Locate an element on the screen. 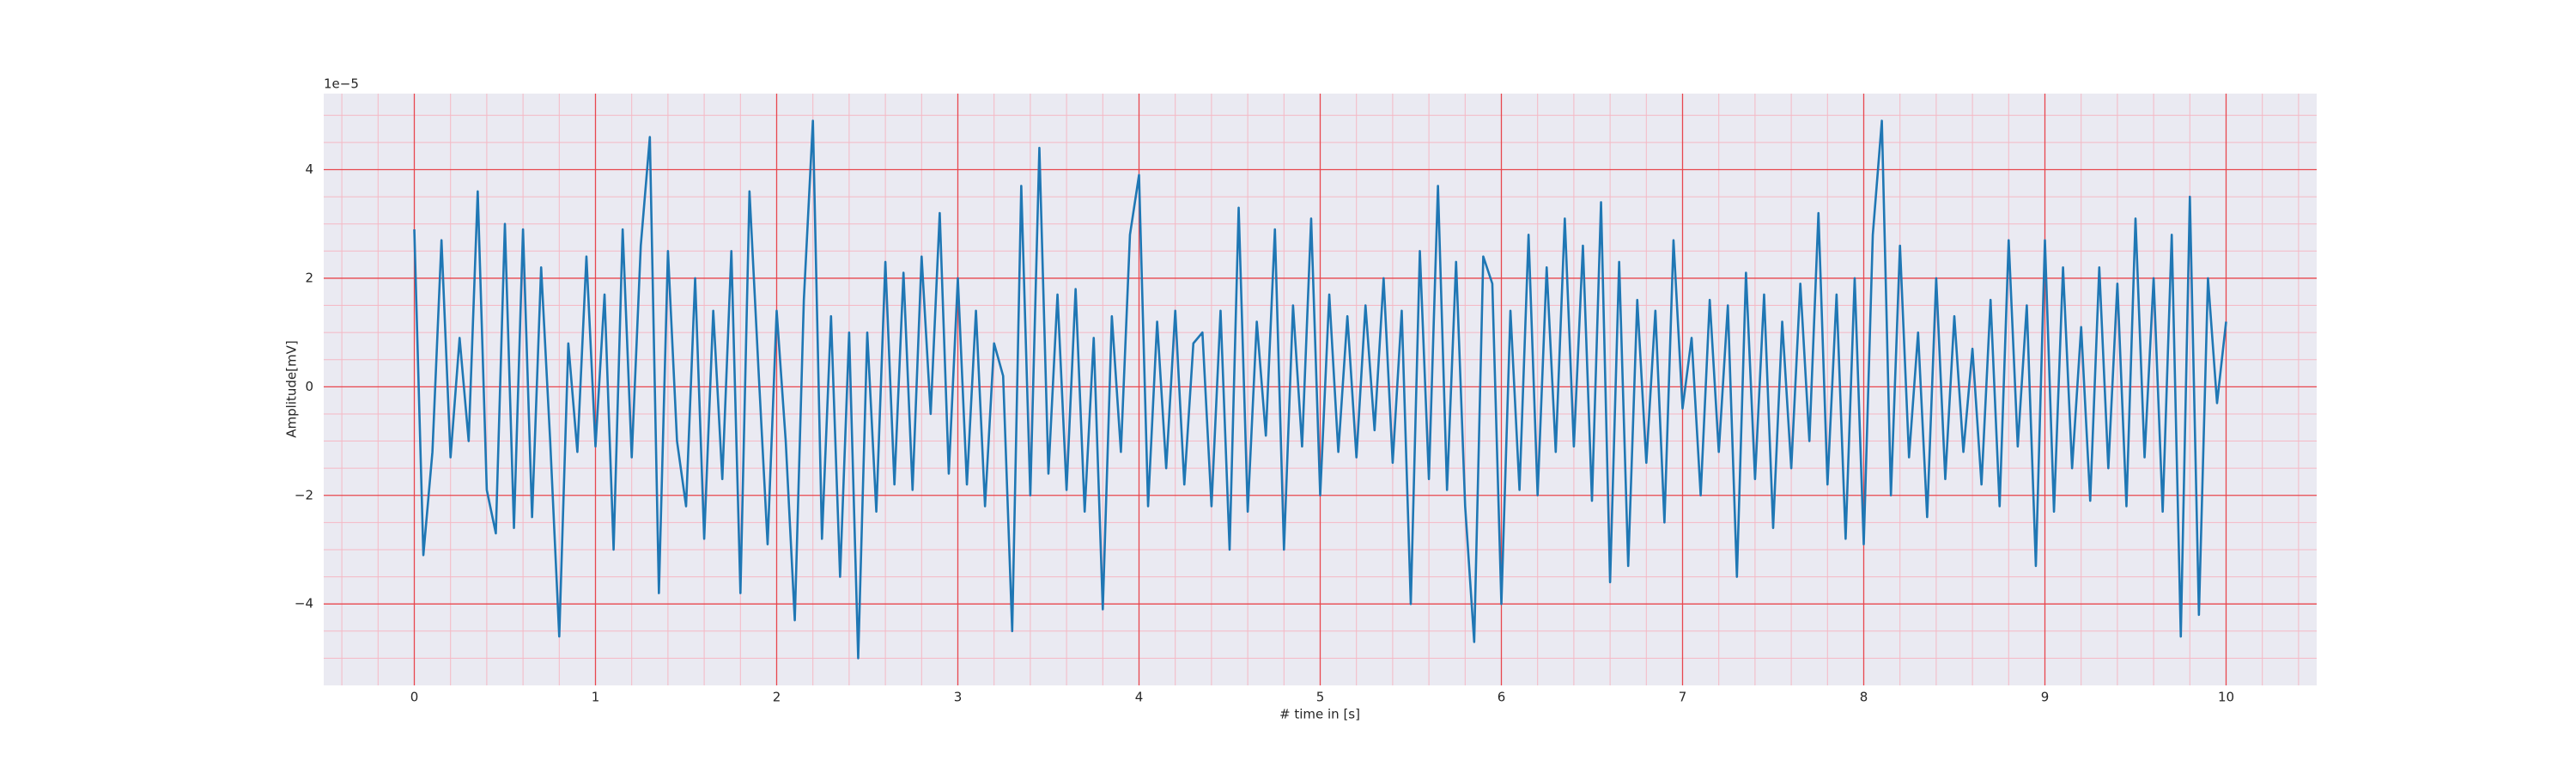  y-axis-label: Amplitude[mV] is located at coordinates (292, 388).